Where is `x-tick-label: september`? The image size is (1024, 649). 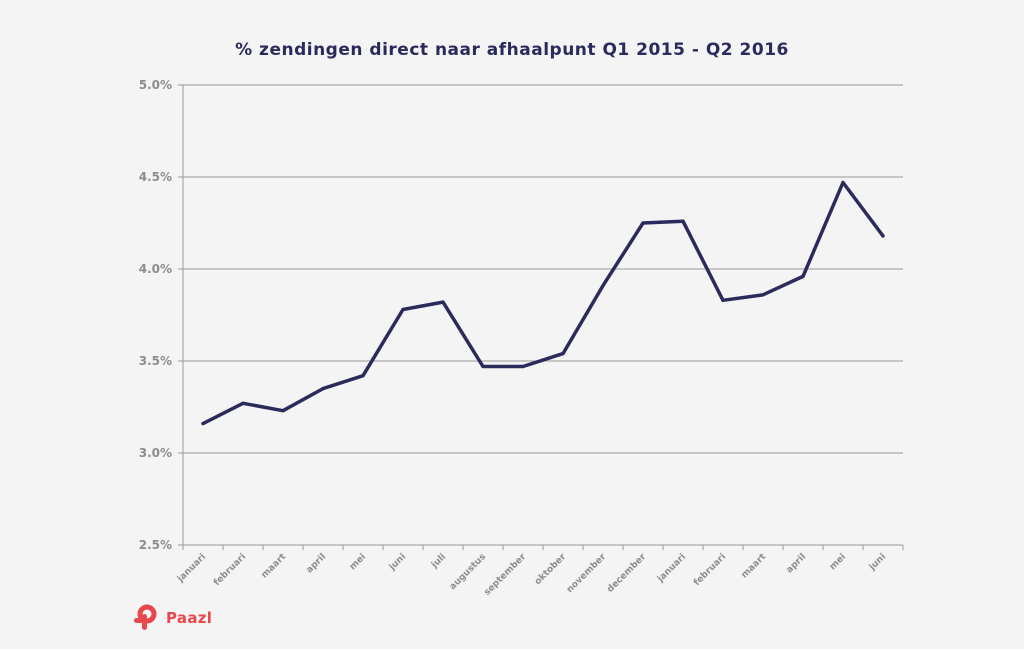
x-tick-label: september is located at coordinates (505, 575).